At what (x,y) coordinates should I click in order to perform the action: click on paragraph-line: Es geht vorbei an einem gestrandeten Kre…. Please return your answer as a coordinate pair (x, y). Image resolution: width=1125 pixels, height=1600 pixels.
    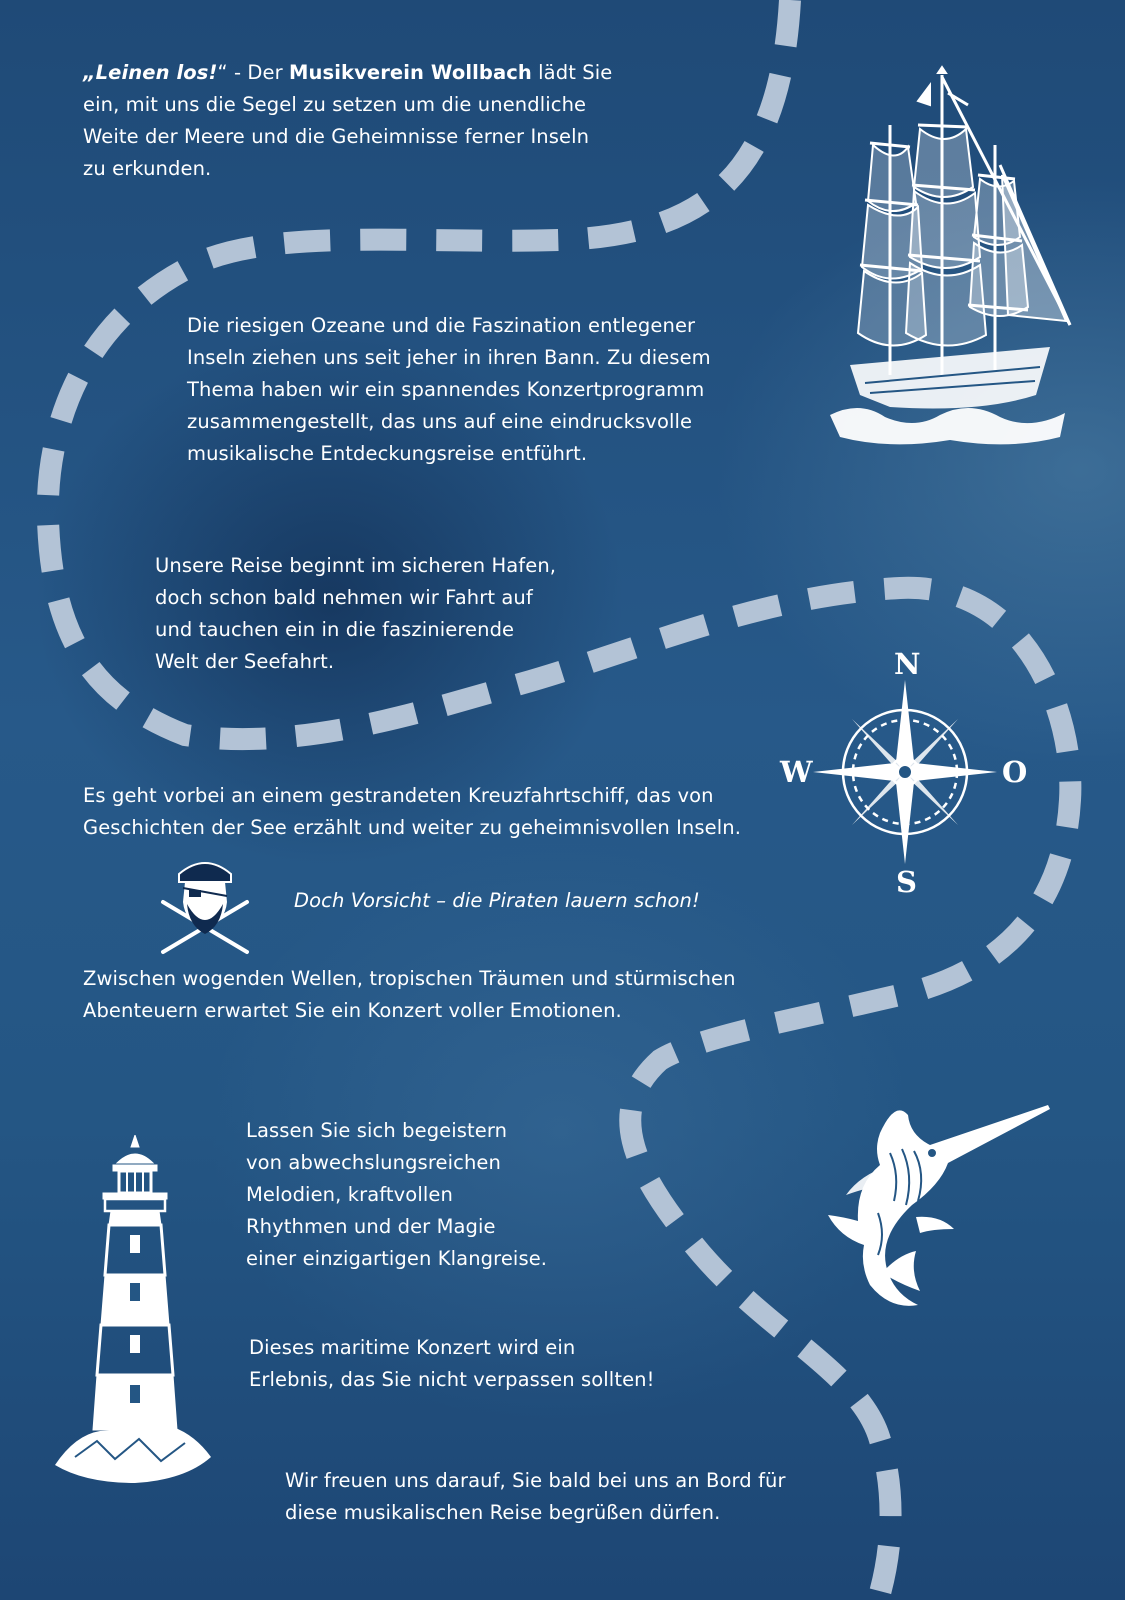
    Looking at the image, I should click on (398, 795).